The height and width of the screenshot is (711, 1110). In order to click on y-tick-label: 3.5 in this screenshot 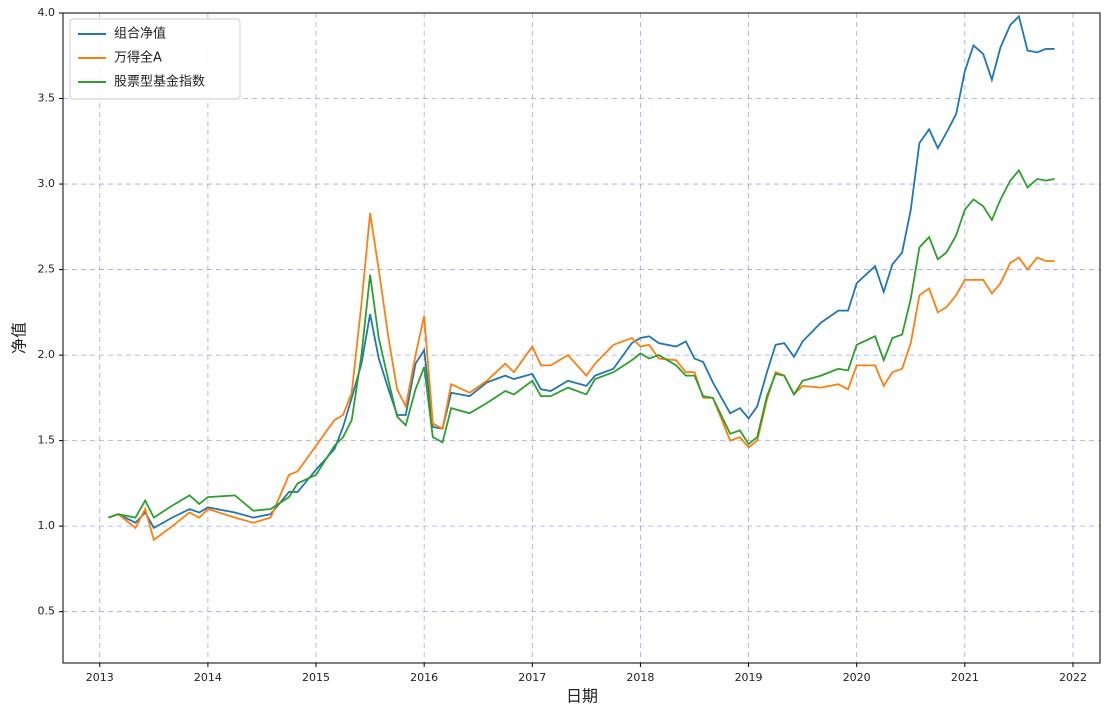, I will do `click(47, 98)`.